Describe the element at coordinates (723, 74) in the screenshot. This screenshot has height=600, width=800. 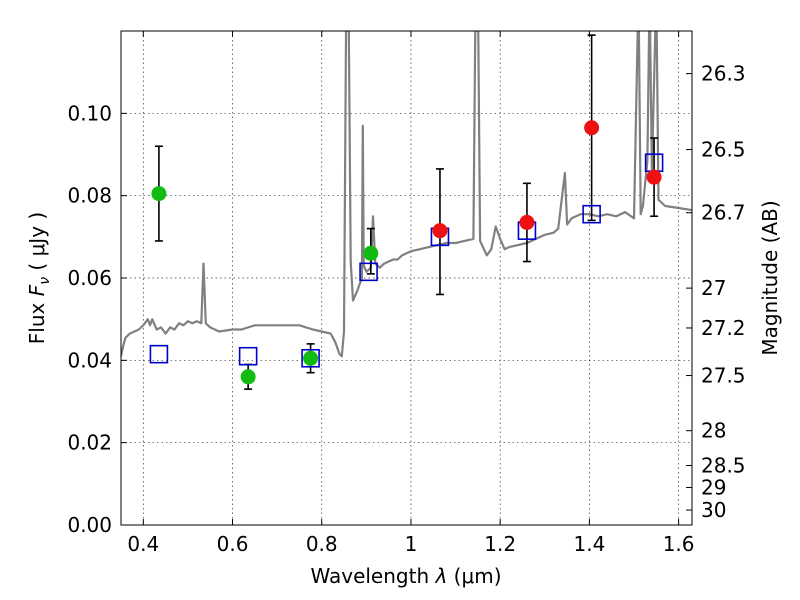
I see `y2-tick-label: 26.3` at that location.